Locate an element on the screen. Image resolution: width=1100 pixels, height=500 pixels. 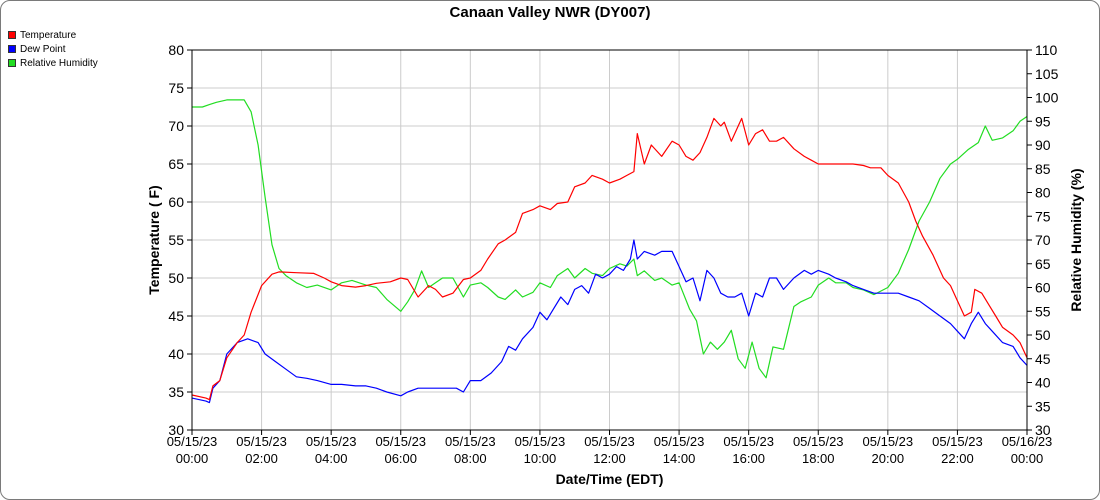
left-tick-label: 80 is located at coordinates (176, 50).